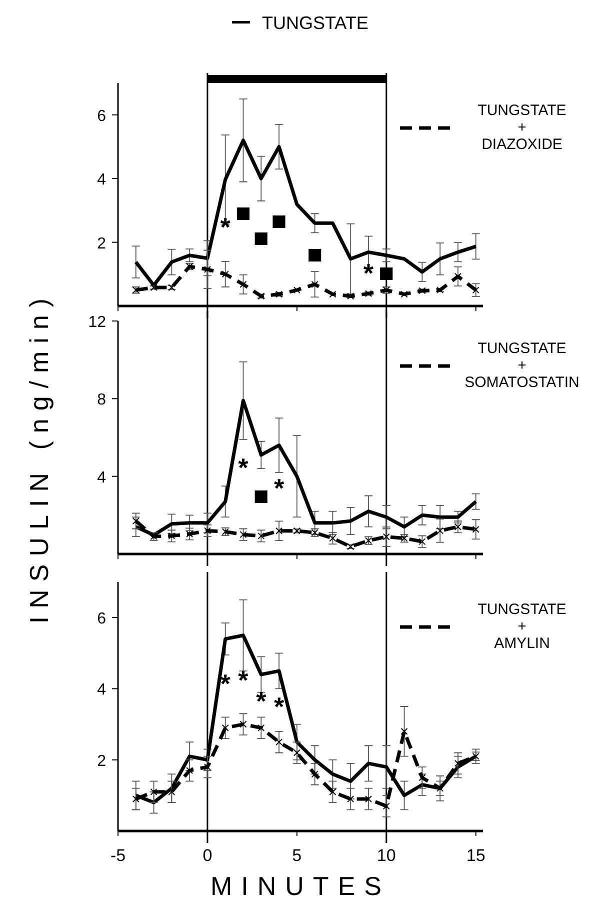 This screenshot has height=906, width=610. Describe the element at coordinates (315, 23) in the screenshot. I see `text: TUNGSTATE` at that location.